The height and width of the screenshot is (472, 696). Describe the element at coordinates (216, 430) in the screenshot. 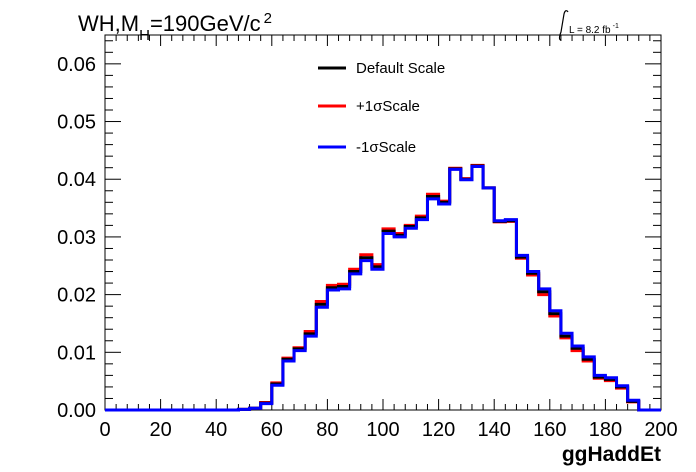

I see `x-tick-label: 40` at that location.